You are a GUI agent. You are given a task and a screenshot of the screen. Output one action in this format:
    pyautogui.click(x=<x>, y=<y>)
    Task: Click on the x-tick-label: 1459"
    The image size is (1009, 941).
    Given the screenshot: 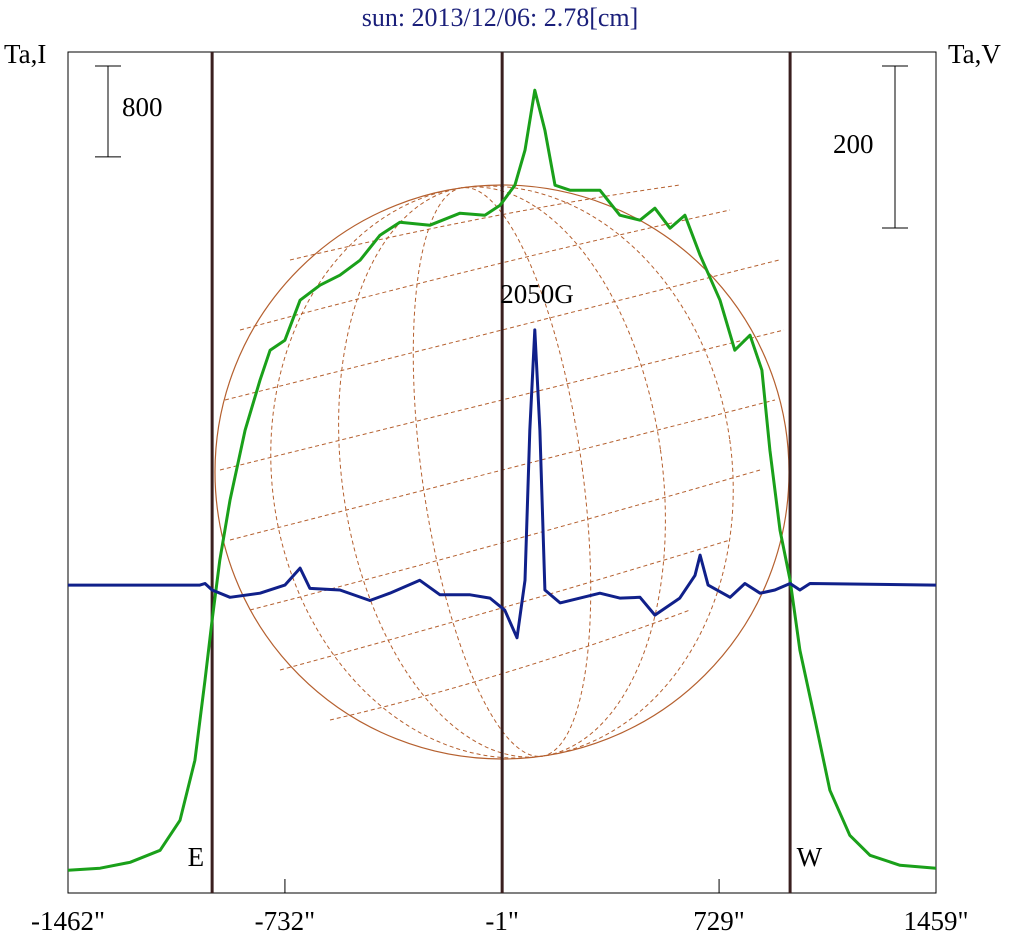 What is the action you would take?
    pyautogui.click(x=935, y=921)
    